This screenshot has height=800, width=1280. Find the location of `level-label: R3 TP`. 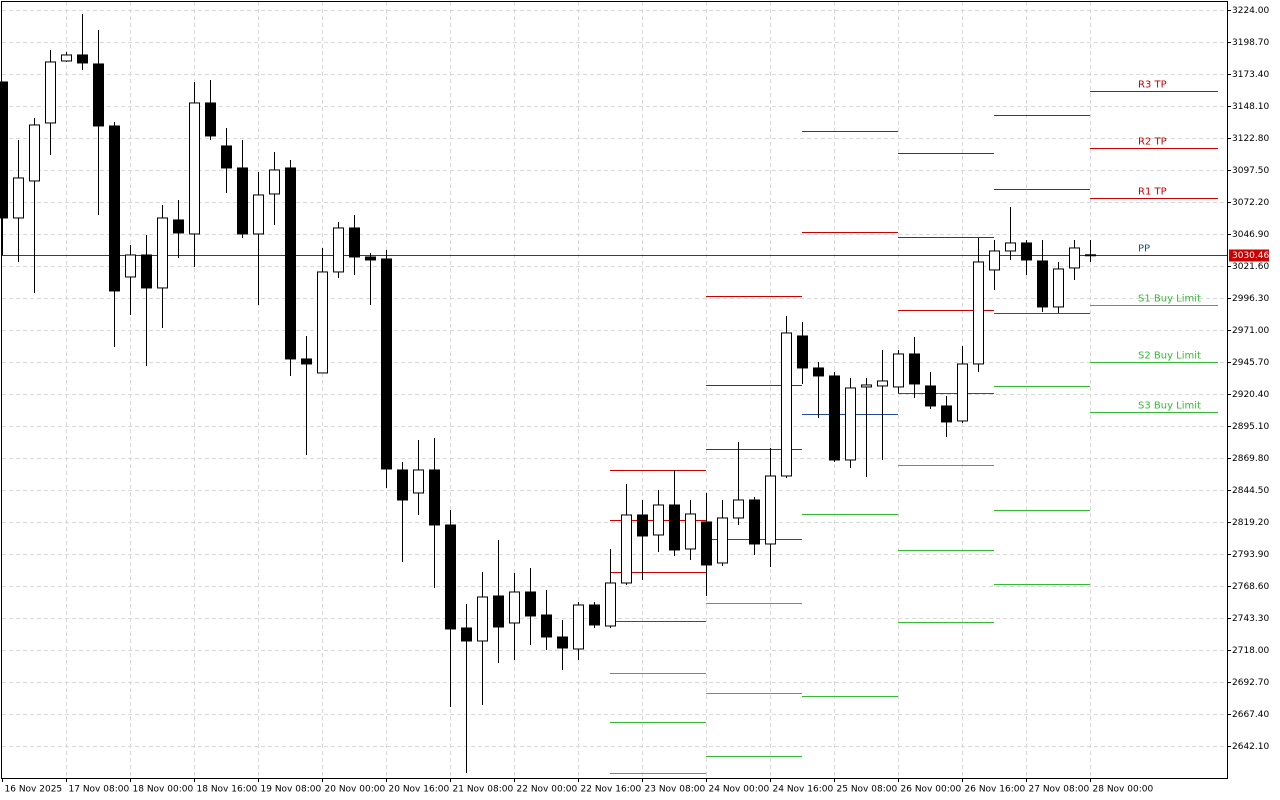

level-label: R3 TP is located at coordinates (1152, 85).